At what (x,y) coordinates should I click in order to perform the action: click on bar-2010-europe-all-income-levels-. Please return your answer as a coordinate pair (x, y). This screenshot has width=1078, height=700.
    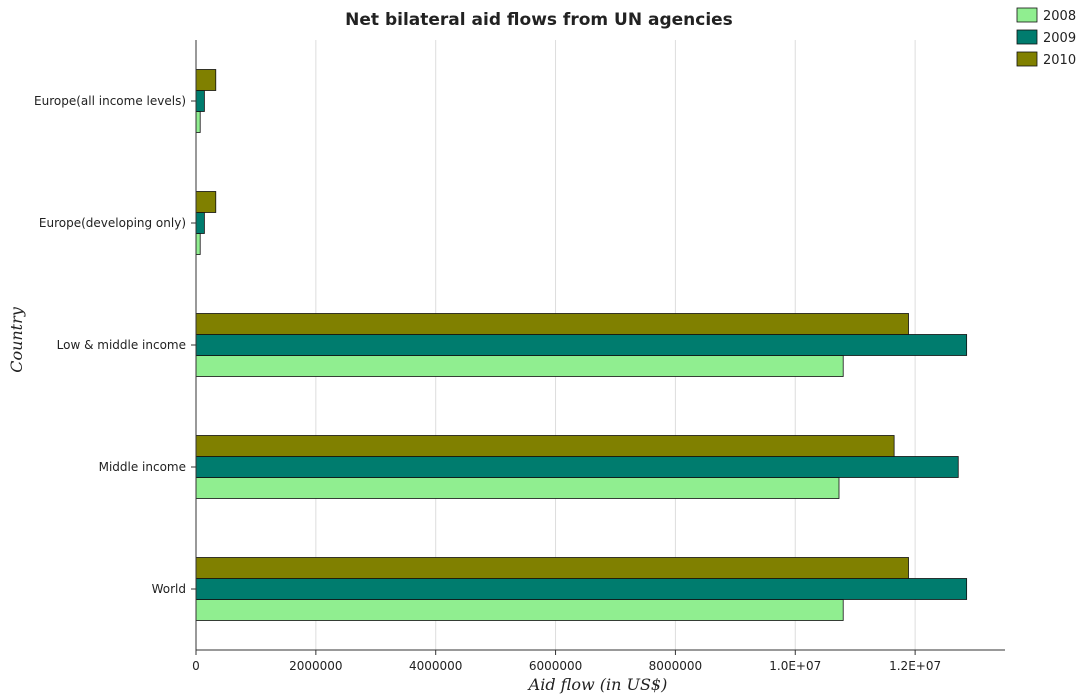
    Looking at the image, I should click on (206, 80).